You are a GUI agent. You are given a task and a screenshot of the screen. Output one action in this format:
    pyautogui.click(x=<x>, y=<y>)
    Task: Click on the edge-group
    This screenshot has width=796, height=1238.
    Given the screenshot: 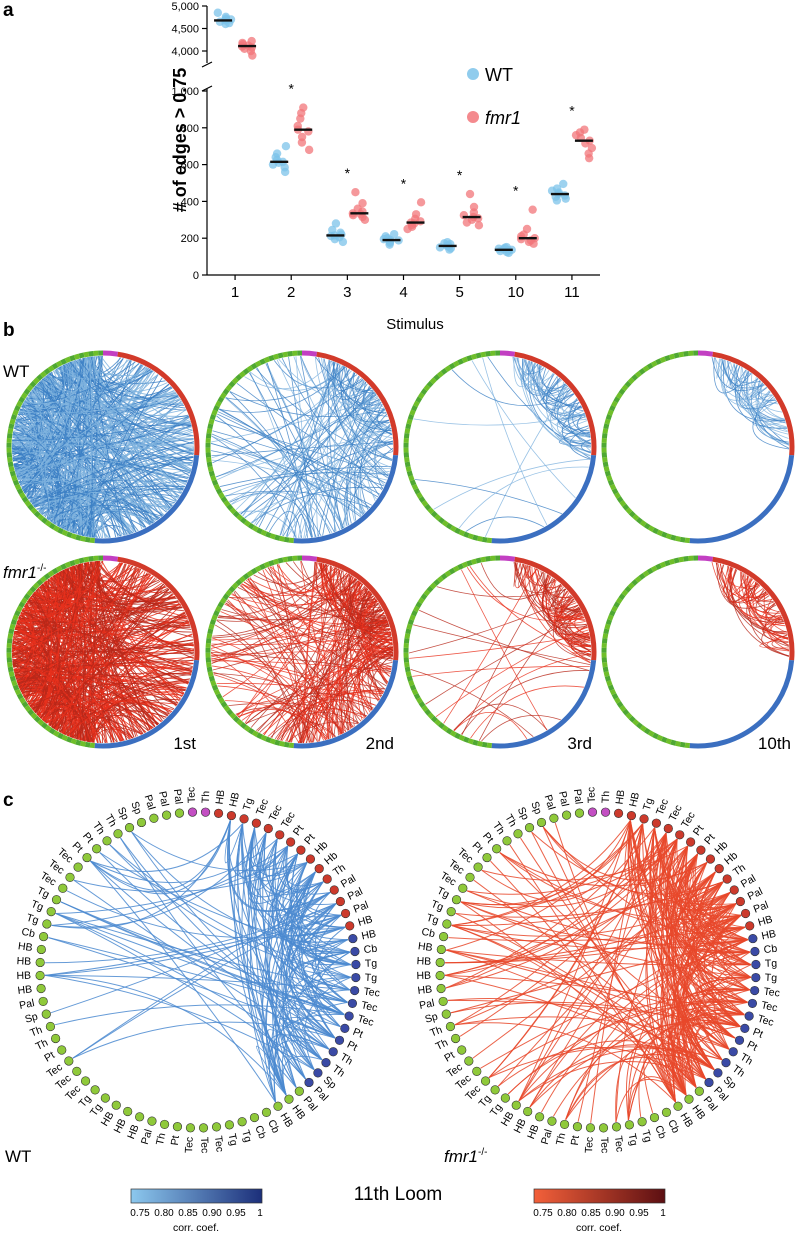 What is the action you would take?
    pyautogui.click(x=302, y=652)
    